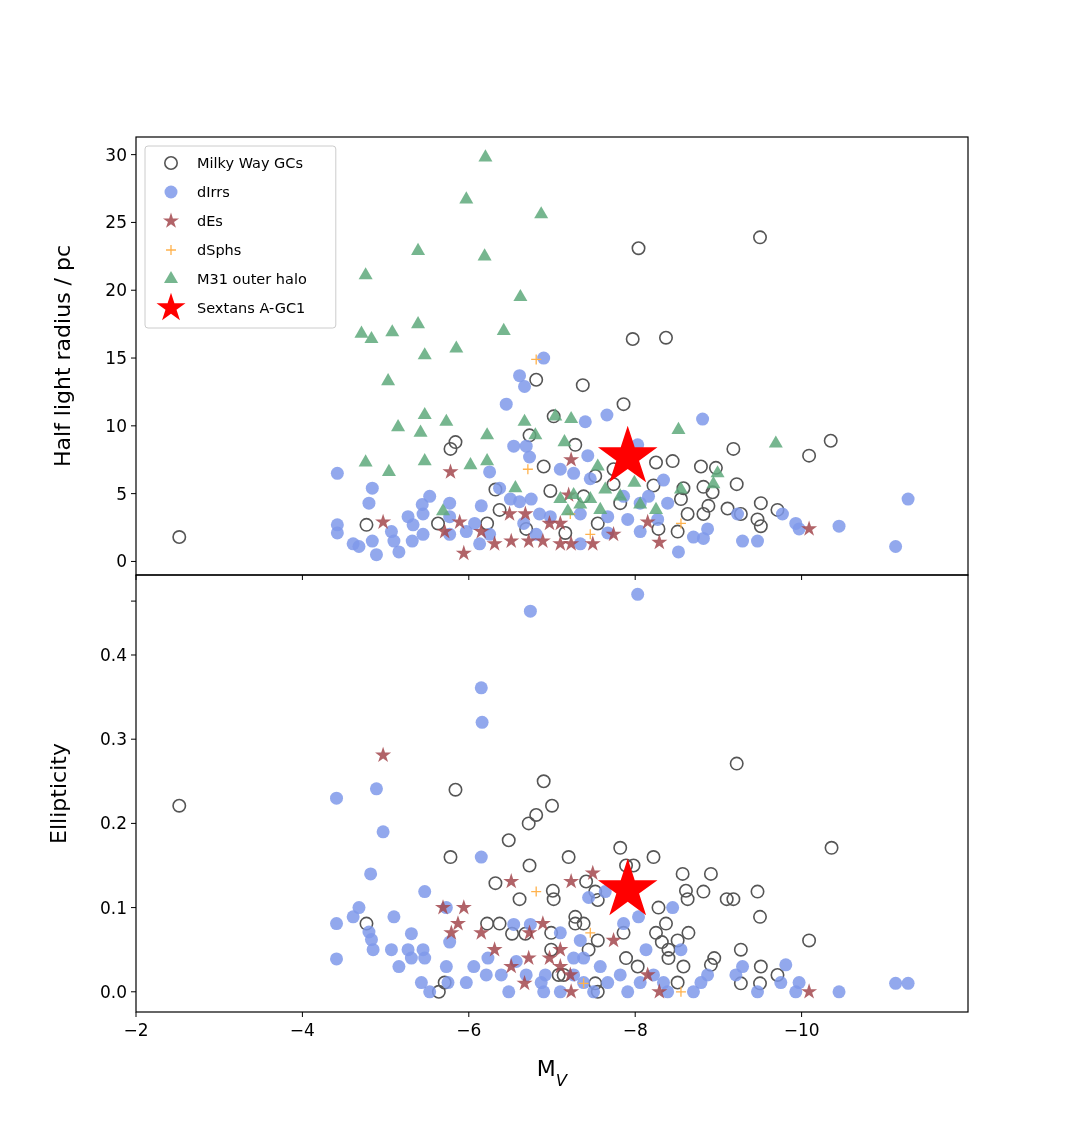 This screenshot has width=1076, height=1137. I want to click on legend-label: dEs, so click(210, 221).